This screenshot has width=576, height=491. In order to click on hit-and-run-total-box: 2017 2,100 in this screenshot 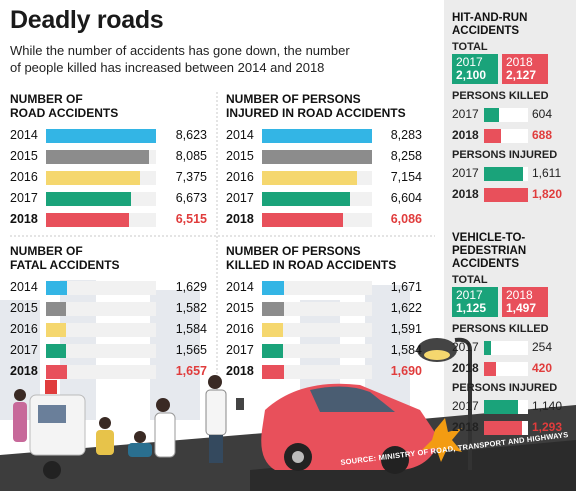, I will do `click(475, 69)`.